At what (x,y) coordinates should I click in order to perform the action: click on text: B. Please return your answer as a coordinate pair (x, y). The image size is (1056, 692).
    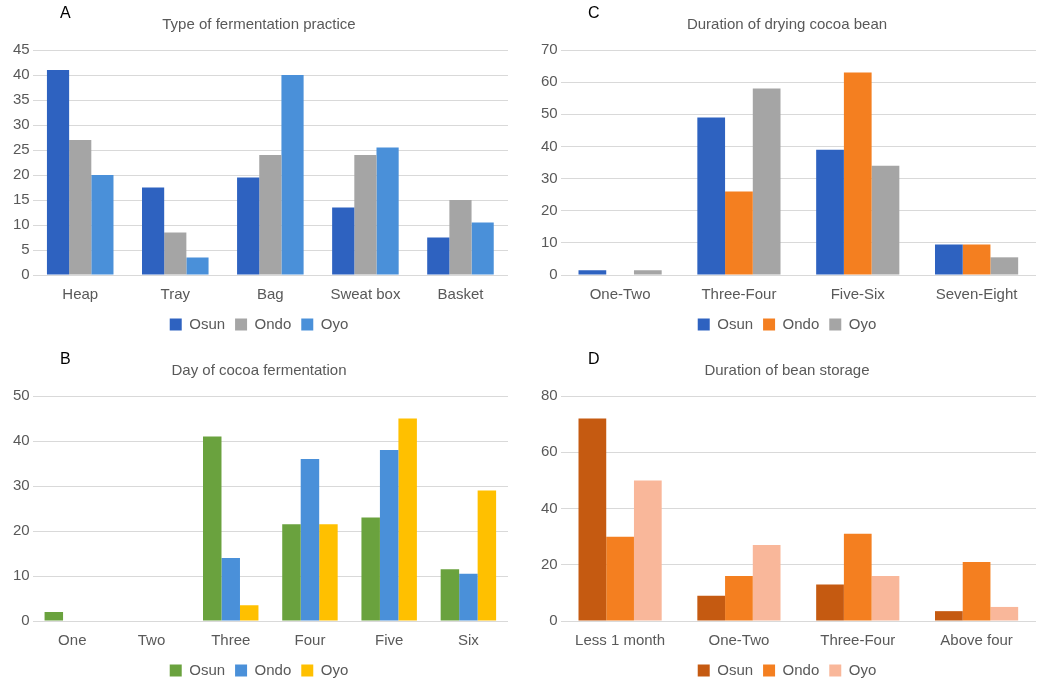
    Looking at the image, I should click on (65, 359).